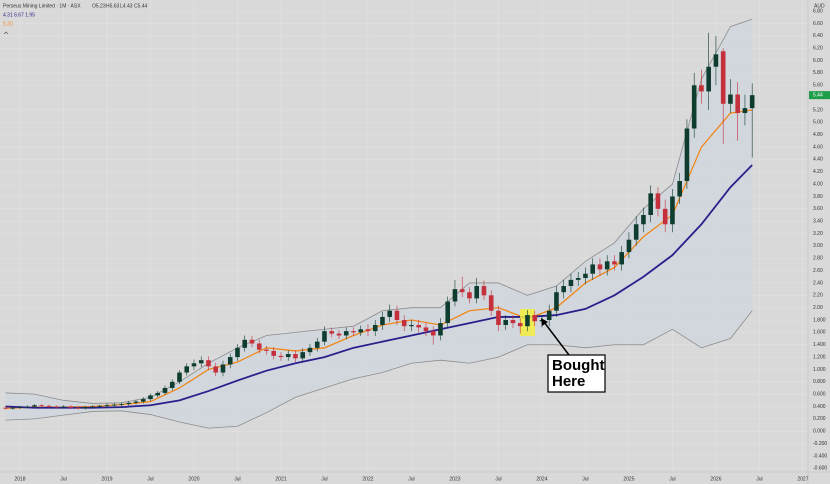 Image resolution: width=830 pixels, height=484 pixels. I want to click on indicator-values: 4.31 6.67 1.95, so click(19, 15).